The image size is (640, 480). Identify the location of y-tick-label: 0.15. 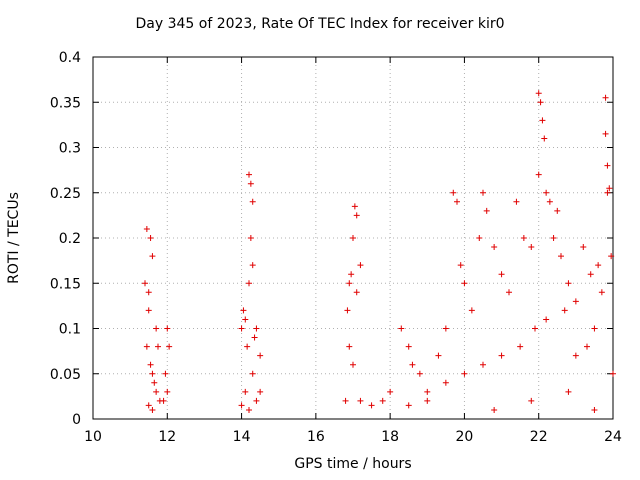
(65, 284).